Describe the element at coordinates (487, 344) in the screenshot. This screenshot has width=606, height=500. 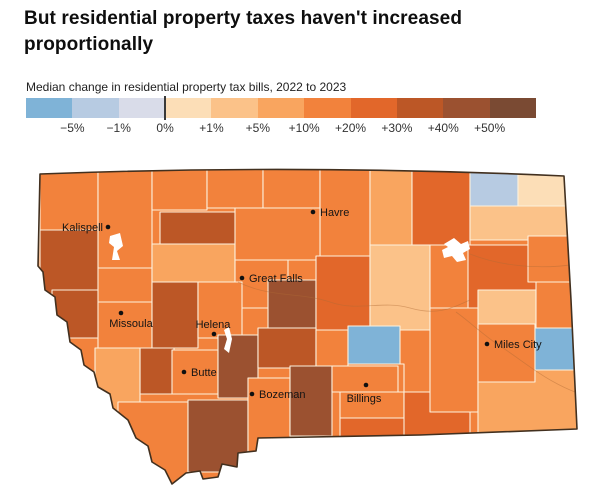
I see `city-dot-miles-city` at that location.